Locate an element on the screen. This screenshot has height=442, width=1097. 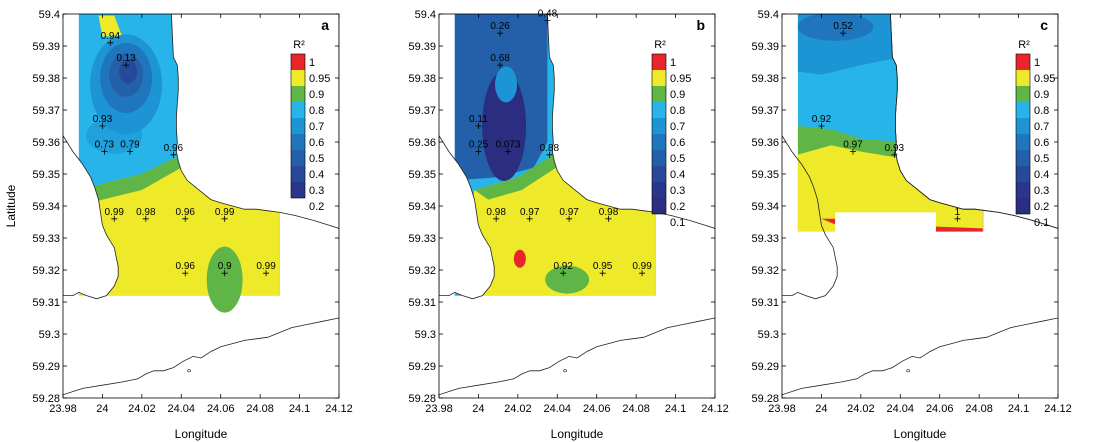
coast-south is located at coordinates (577, 356).